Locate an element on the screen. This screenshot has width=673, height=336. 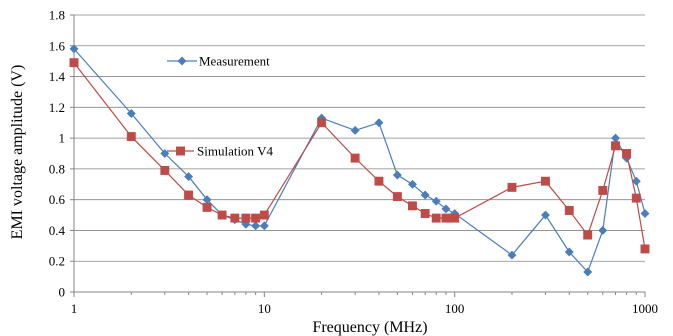
y-tick-label: 0.6 is located at coordinates (57, 199).